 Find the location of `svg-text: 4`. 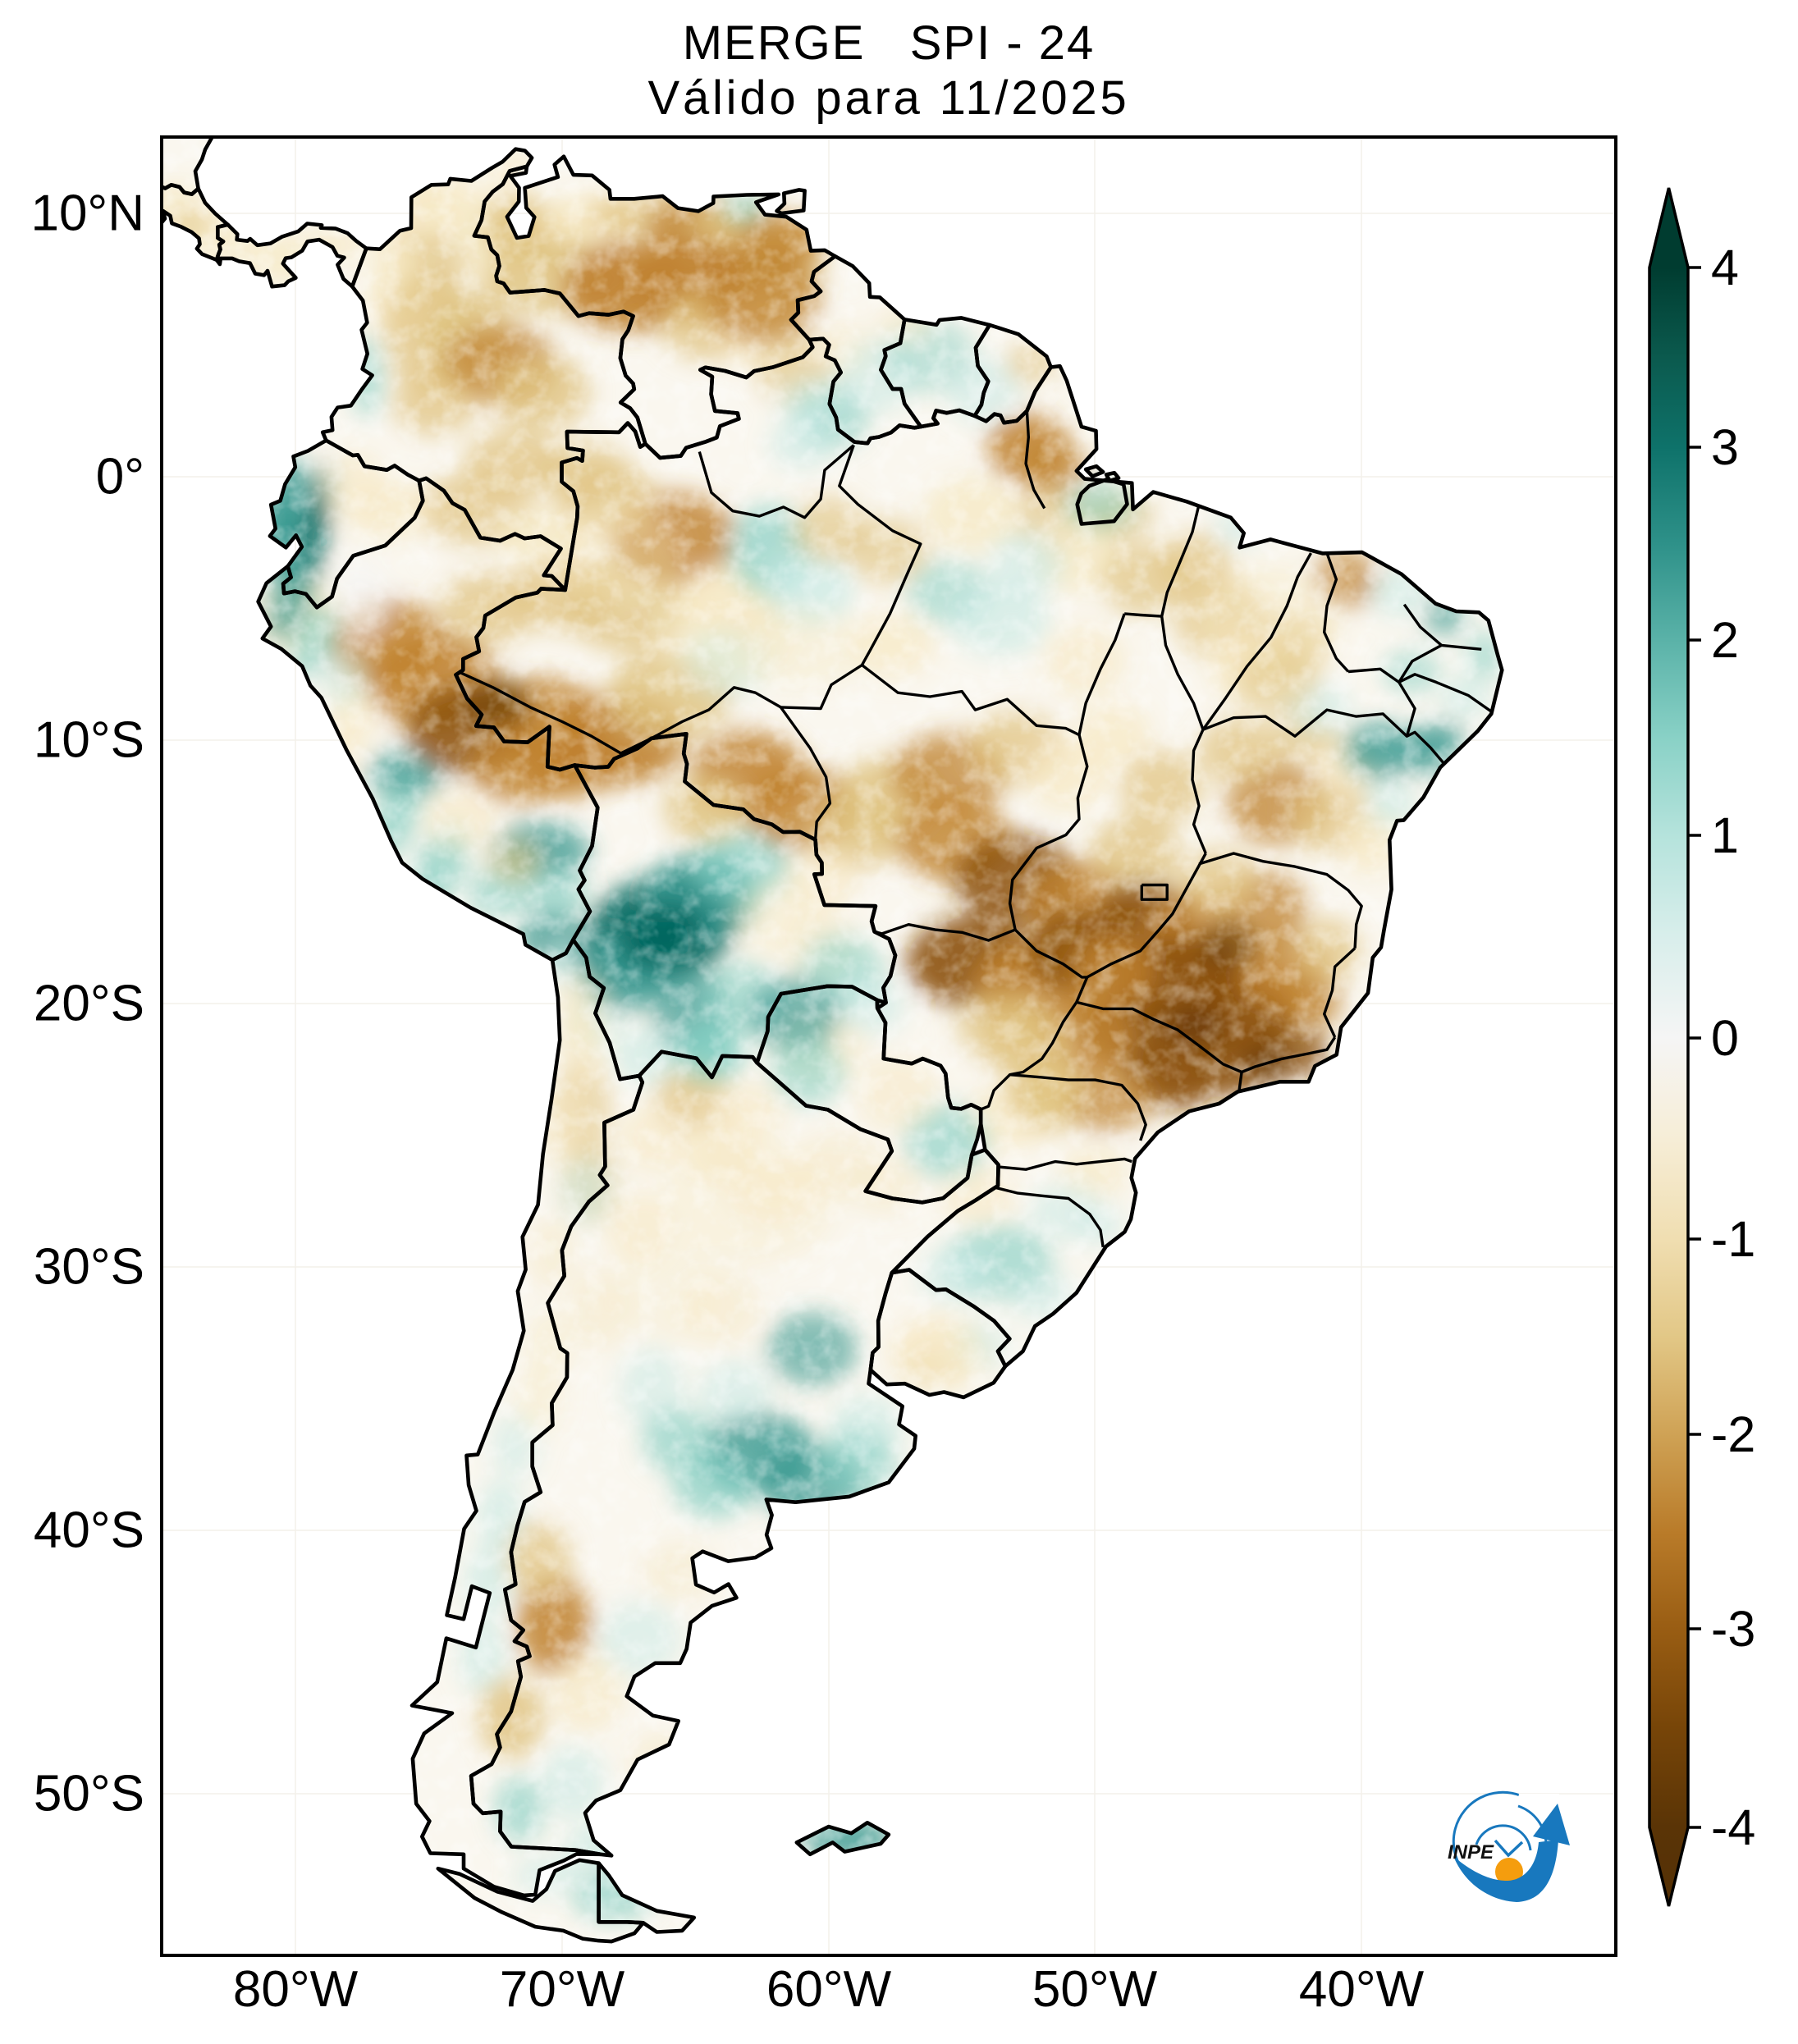

svg-text: 4 is located at coordinates (1725, 267).